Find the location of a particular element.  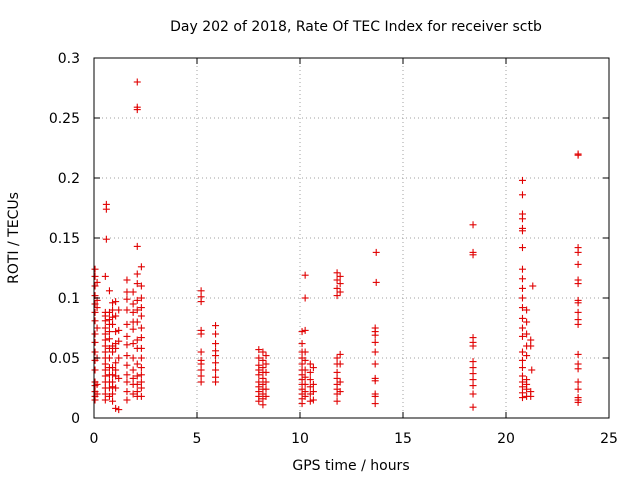

x-tick-label: 25 is located at coordinates (609, 439).